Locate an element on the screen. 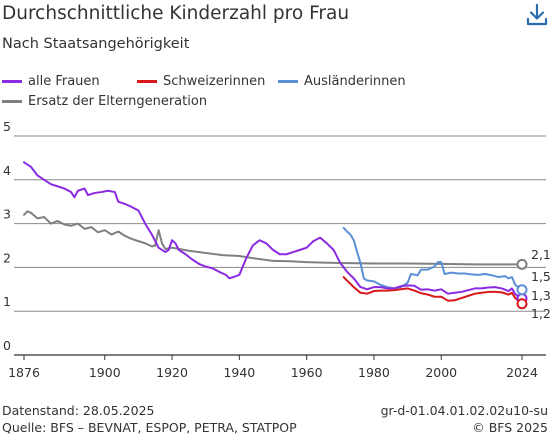 This screenshot has height=436, width=550. legend-label: Ersatz der Elterngeneration is located at coordinates (118, 101).